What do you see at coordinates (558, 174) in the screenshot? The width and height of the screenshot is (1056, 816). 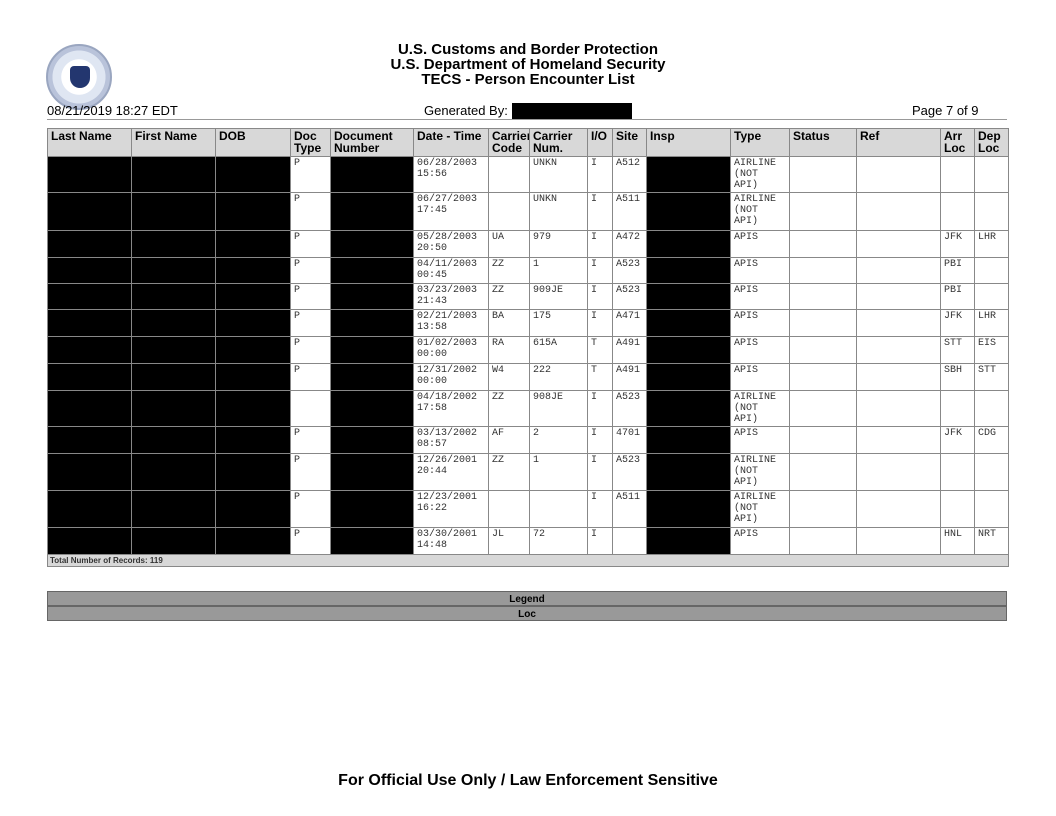 I see `table-cell: UNKN` at bounding box center [558, 174].